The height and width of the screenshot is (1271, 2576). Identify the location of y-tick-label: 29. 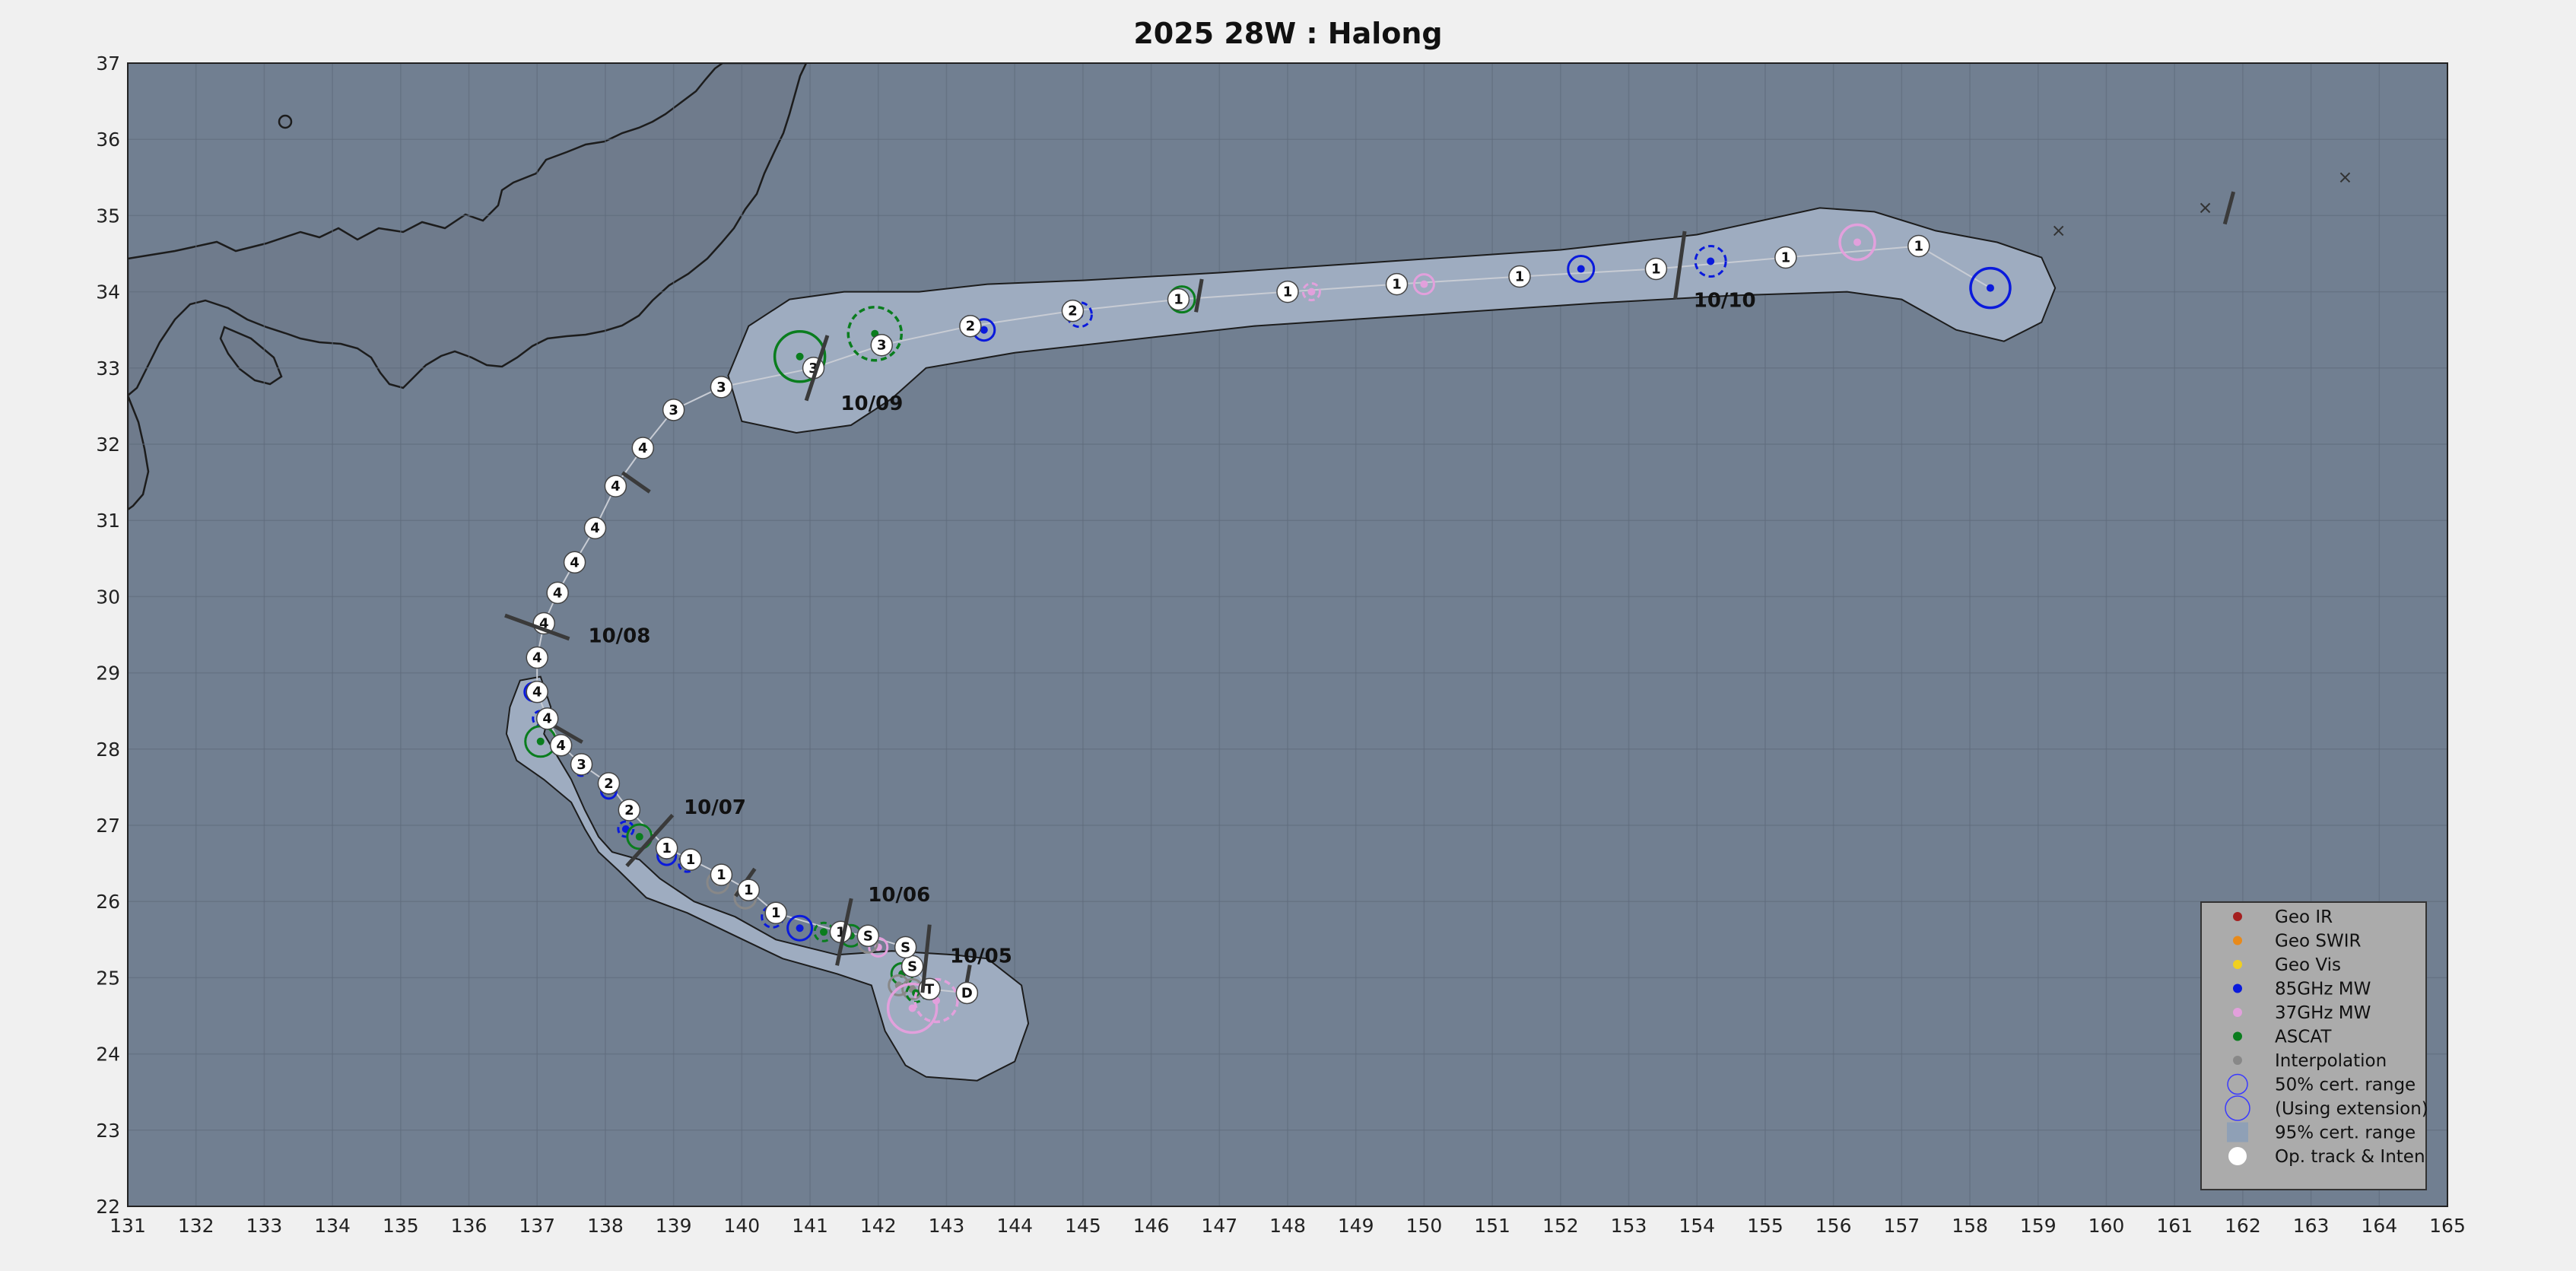
(108, 674).